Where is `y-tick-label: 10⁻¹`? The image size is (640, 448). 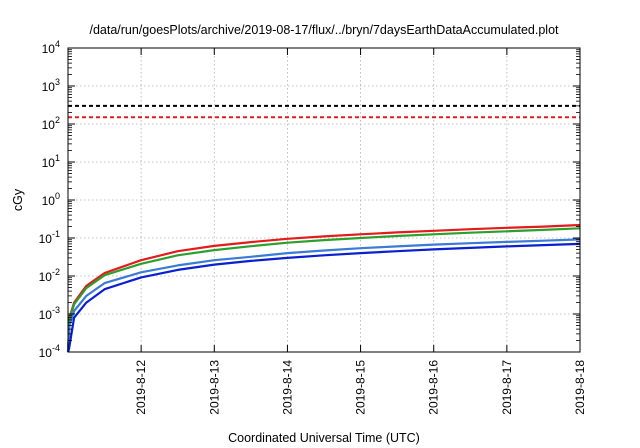 y-tick-label: 10⁻¹ is located at coordinates (49, 237).